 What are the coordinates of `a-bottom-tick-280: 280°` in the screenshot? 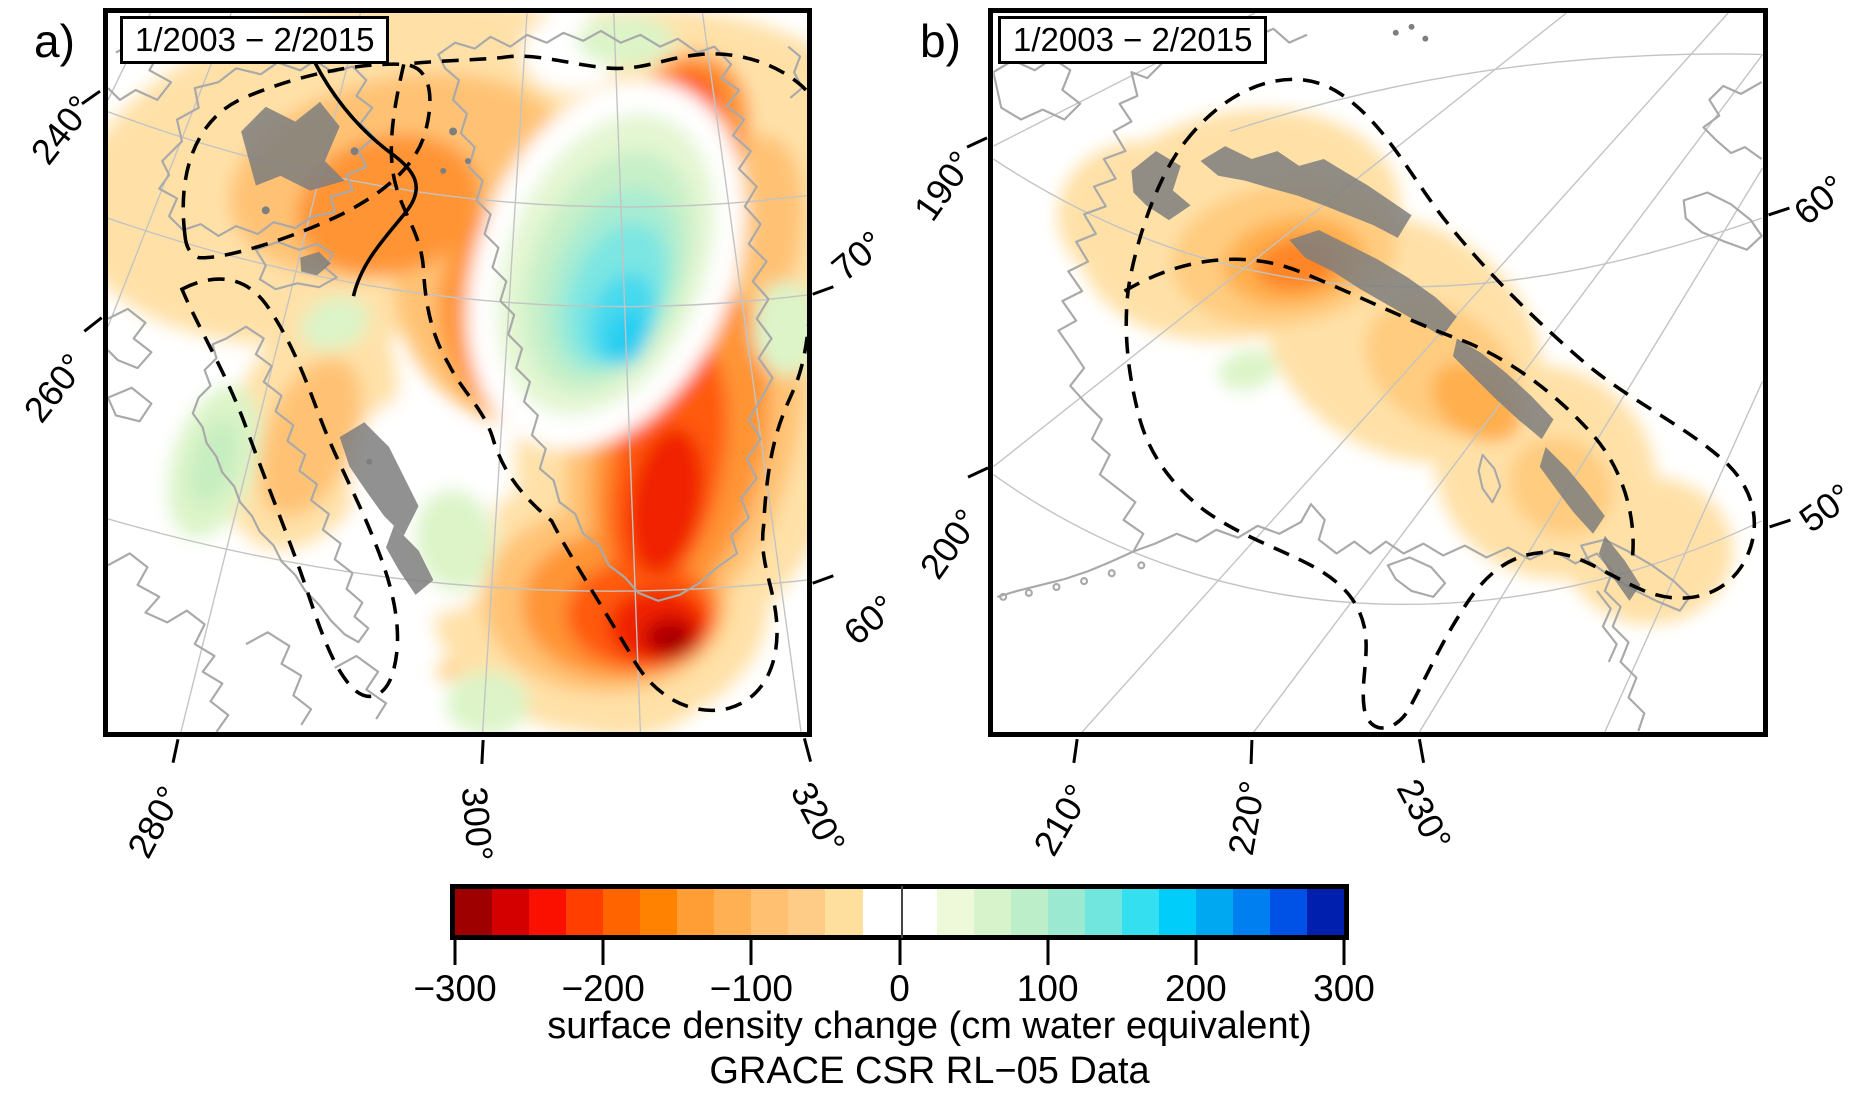 It's located at (154, 822).